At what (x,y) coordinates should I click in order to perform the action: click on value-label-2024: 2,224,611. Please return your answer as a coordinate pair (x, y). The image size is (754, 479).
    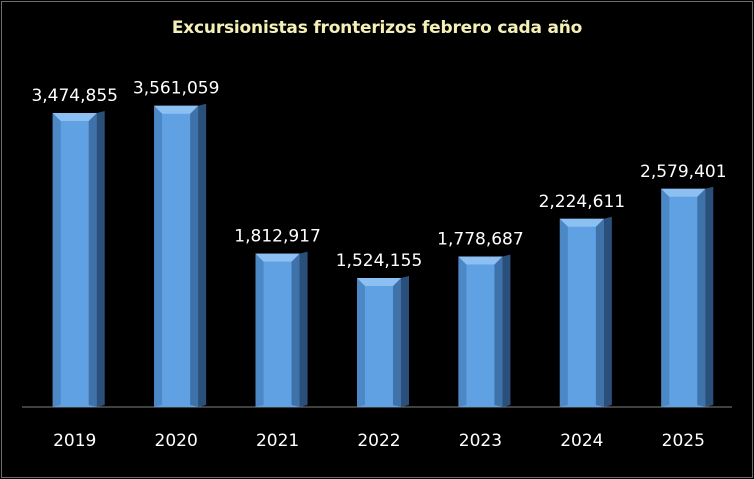
    Looking at the image, I should click on (582, 202).